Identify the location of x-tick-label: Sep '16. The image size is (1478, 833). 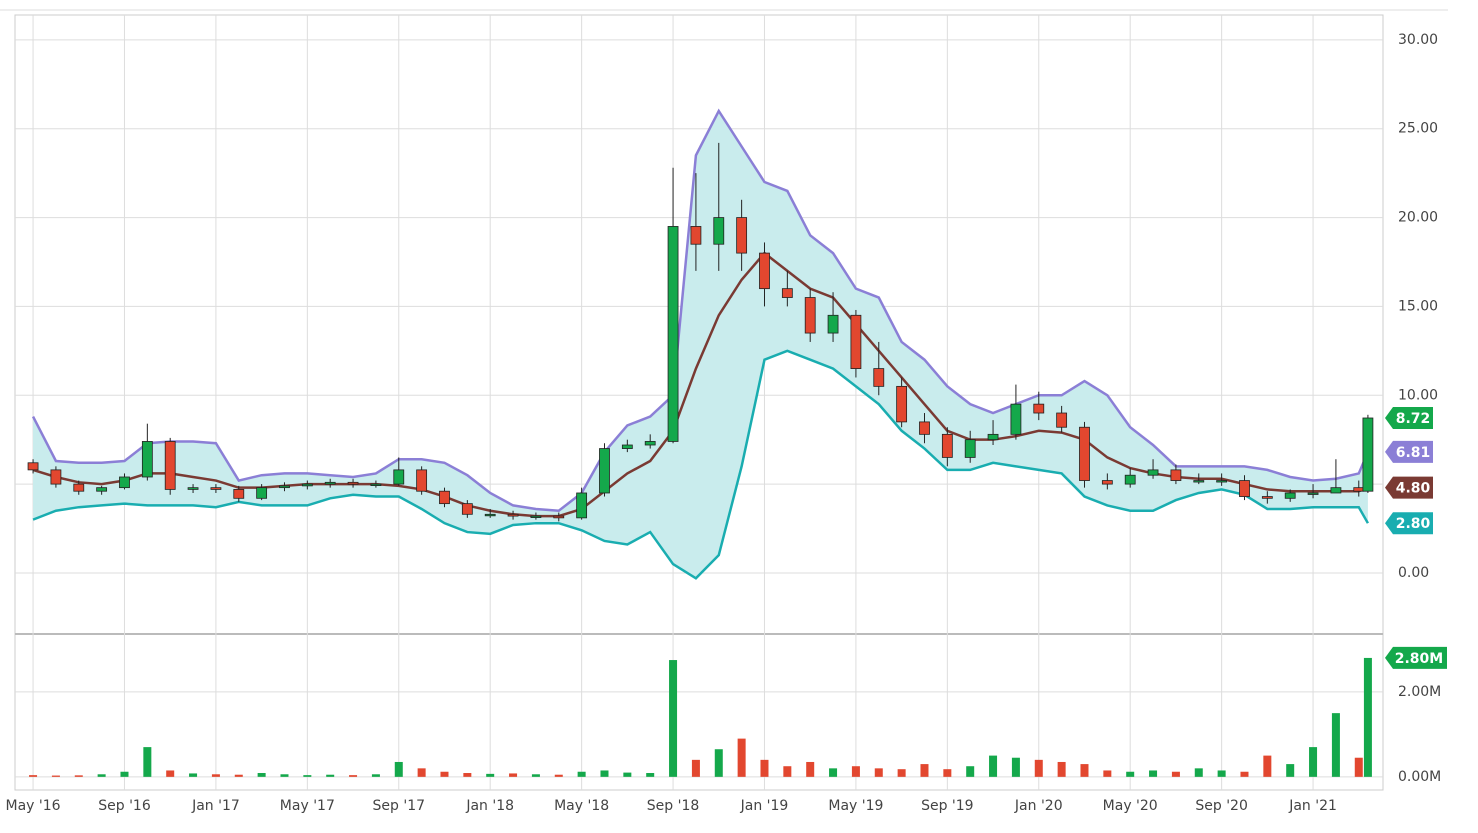
(124, 806).